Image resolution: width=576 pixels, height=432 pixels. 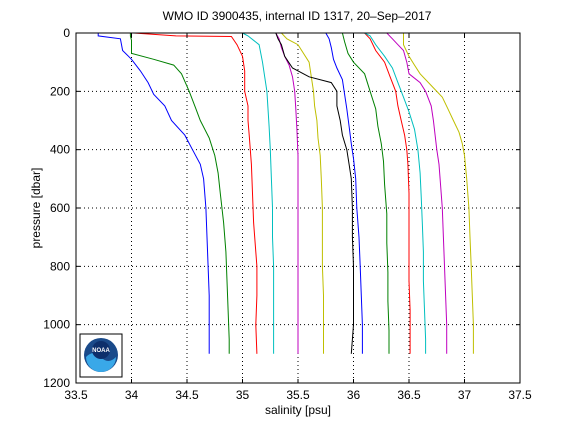 I want to click on x-tick-labels: 33.5 34 34.5 35 35.5 36 36.5 37 37.5, so click(x=298, y=395).